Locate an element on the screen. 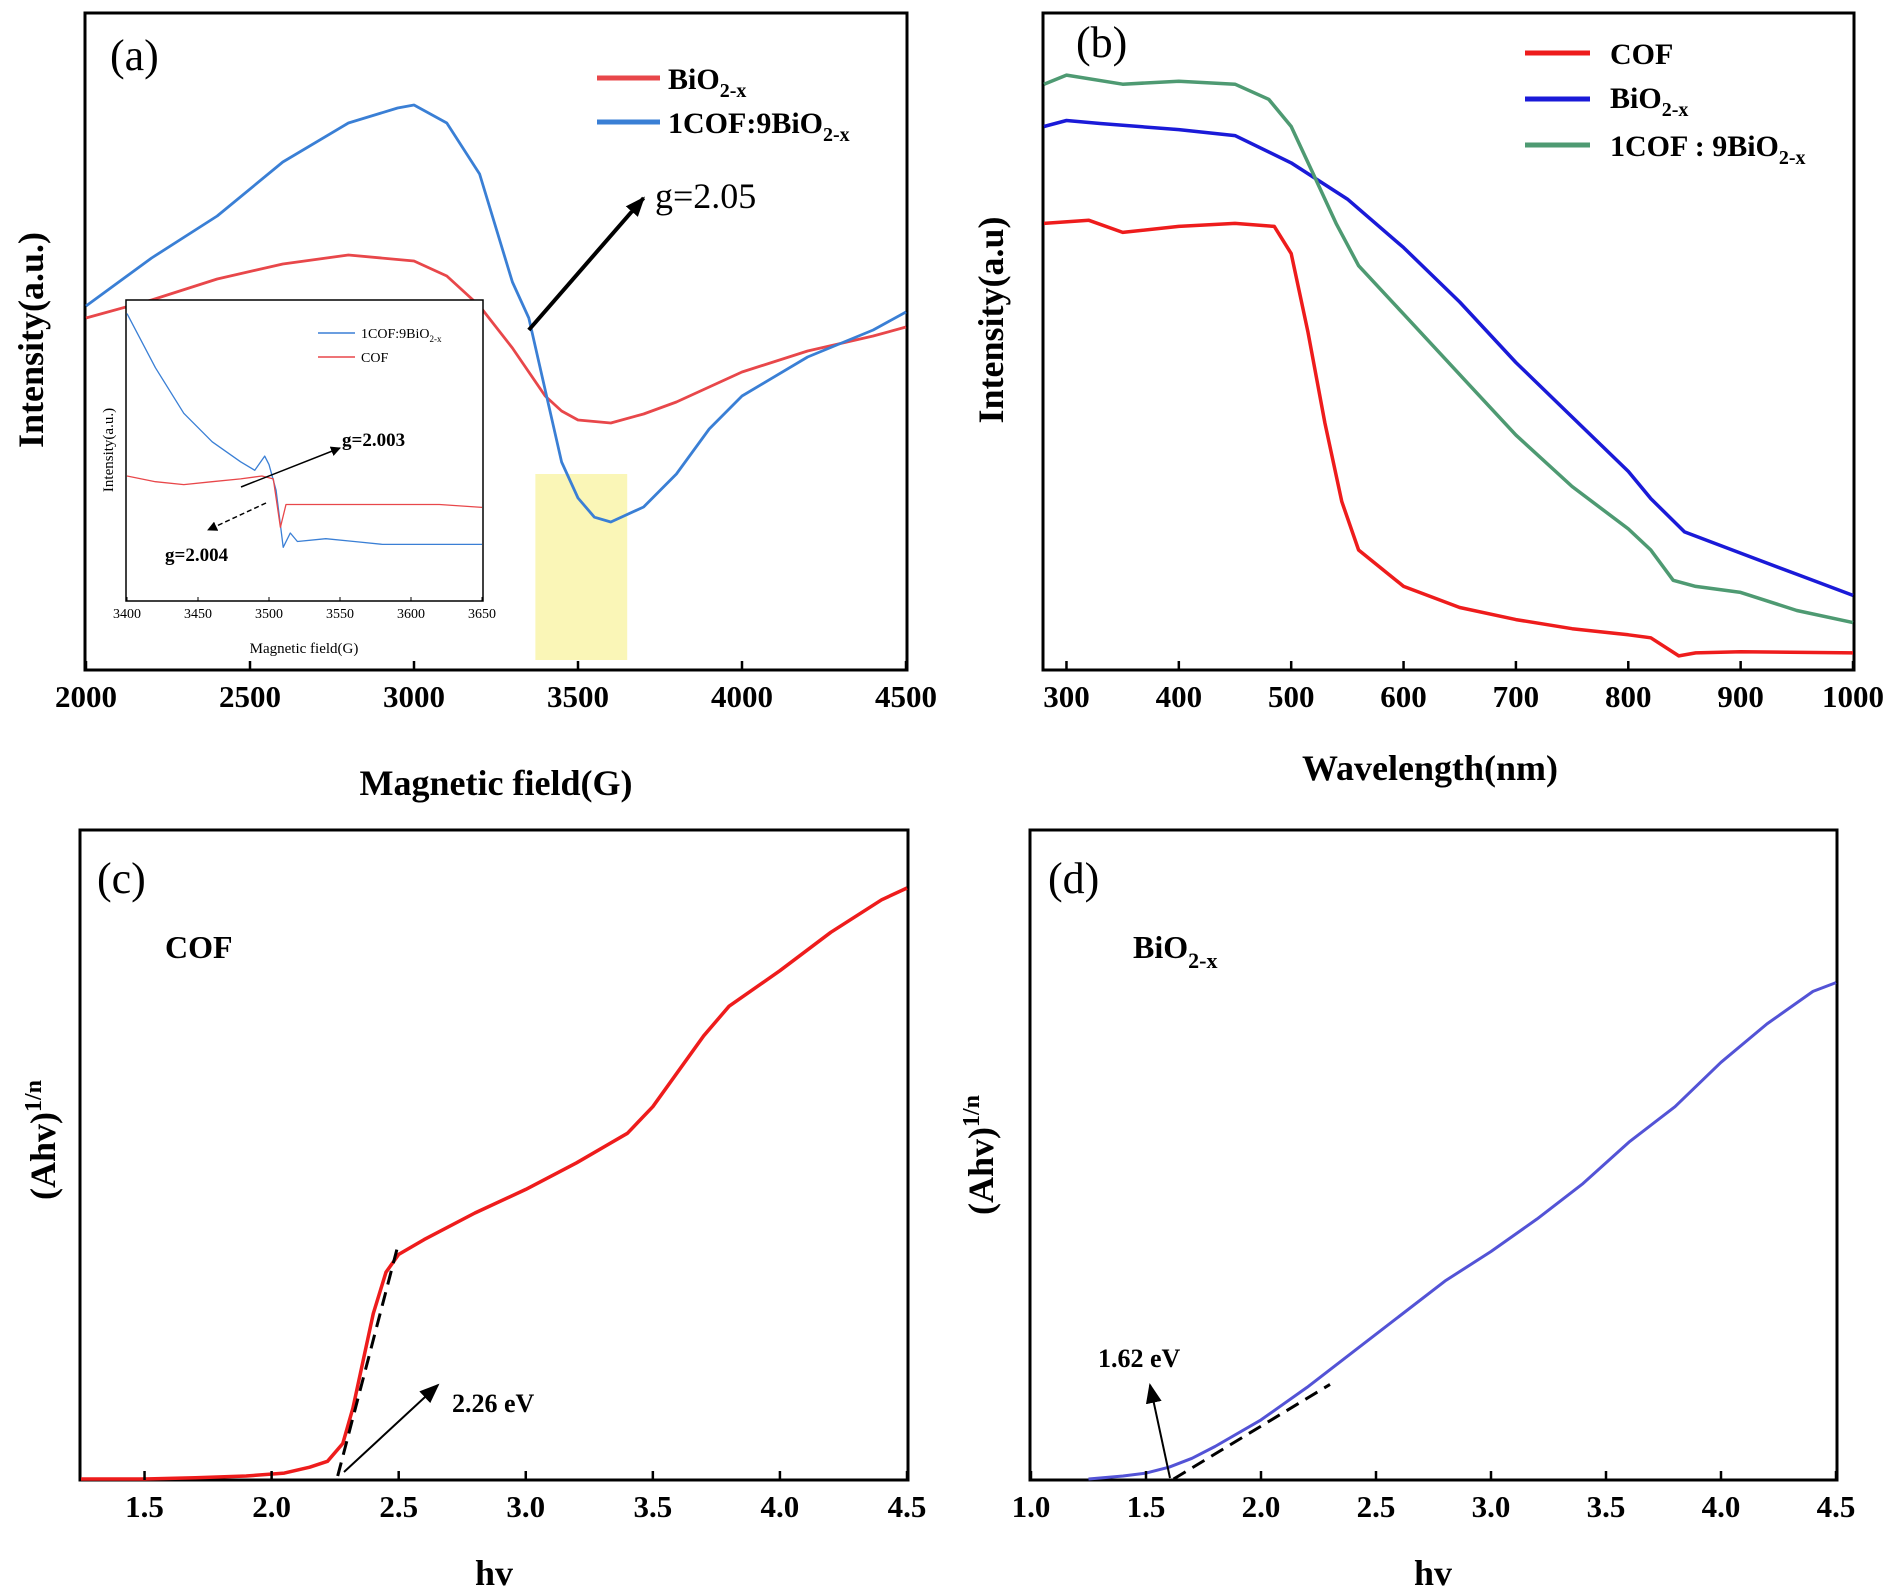 This screenshot has width=1896, height=1588. panel-d-label: (d) is located at coordinates (1073, 878).